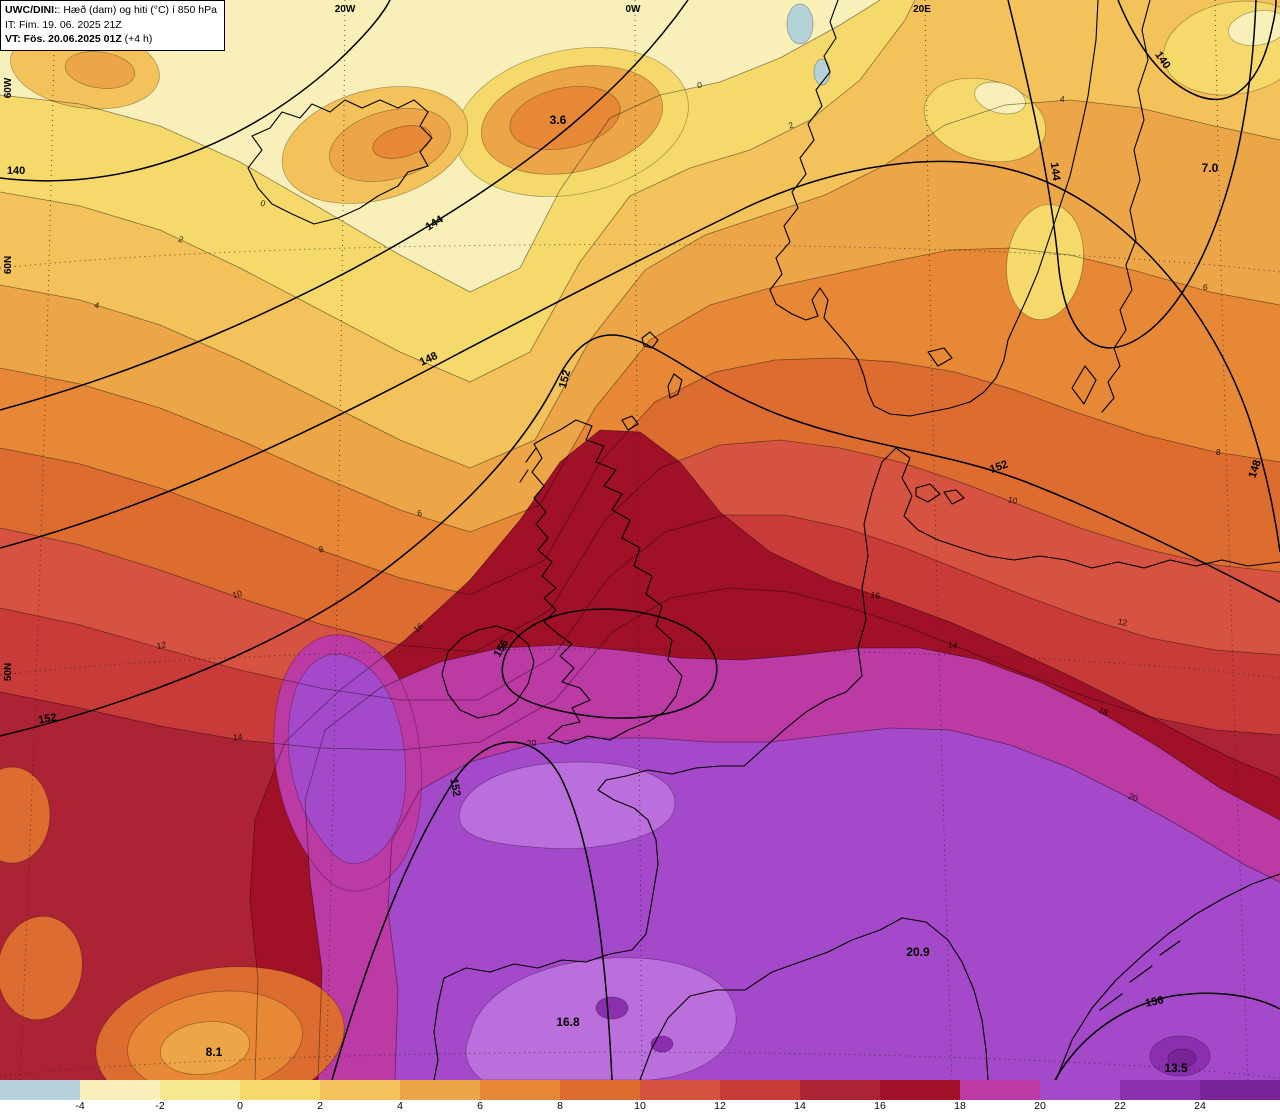 The image size is (1280, 1115). I want to click on map-label-iso: 14, so click(238, 737).